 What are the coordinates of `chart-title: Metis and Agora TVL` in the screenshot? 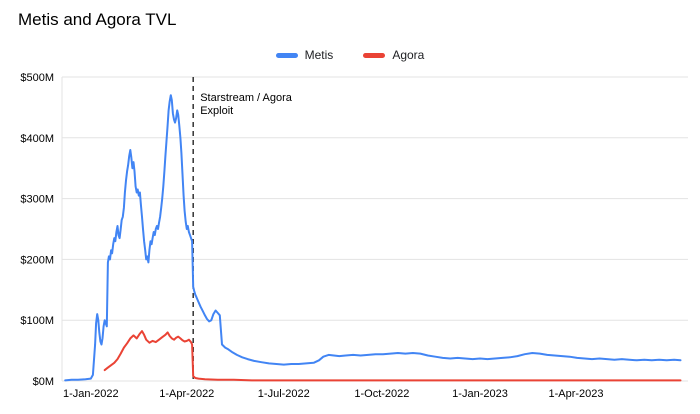 It's located at (97, 19).